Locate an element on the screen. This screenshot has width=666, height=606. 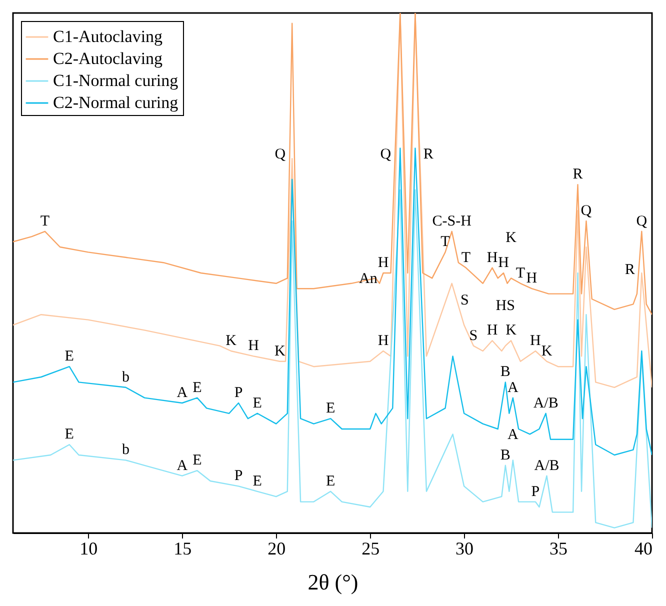
x-tick-label: 10 is located at coordinates (89, 548).